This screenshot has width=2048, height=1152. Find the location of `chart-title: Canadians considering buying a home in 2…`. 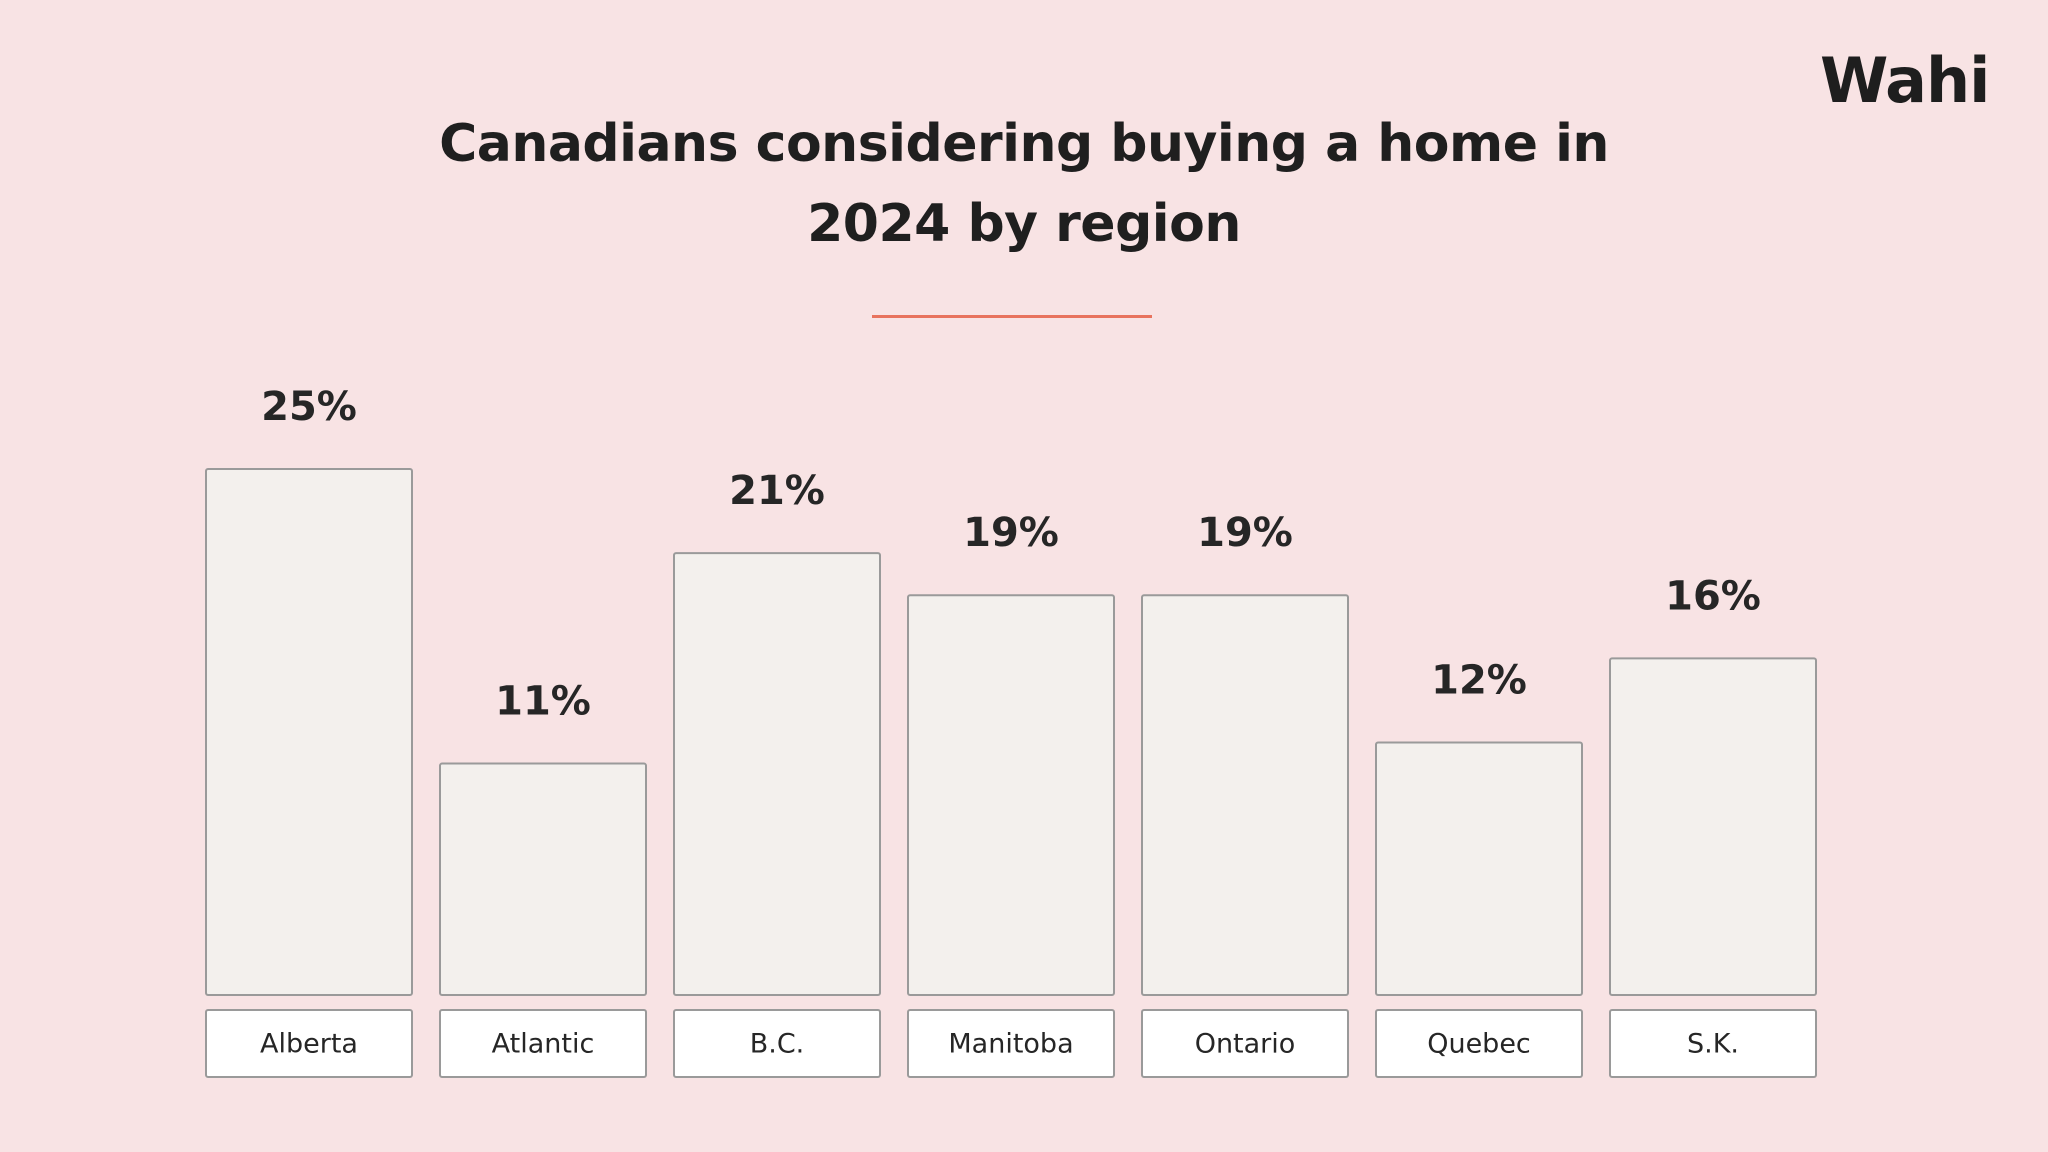

chart-title: Canadians considering buying a home in 2… is located at coordinates (1024, 184).